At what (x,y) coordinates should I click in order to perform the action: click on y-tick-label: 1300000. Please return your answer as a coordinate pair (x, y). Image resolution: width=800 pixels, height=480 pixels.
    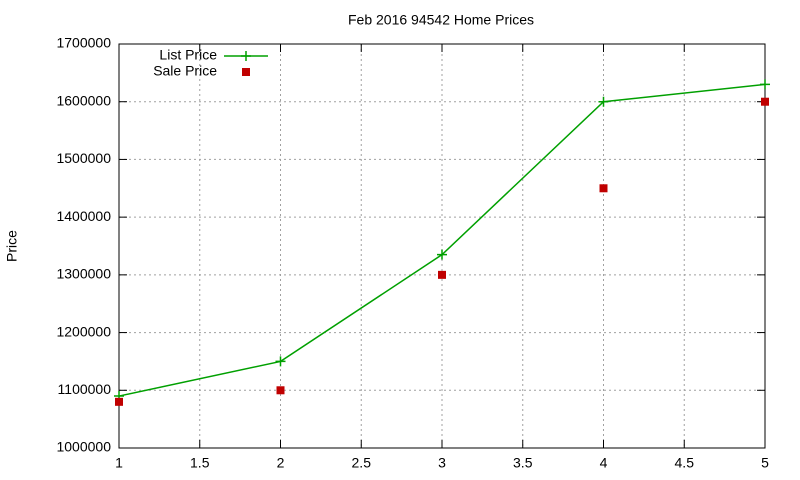
    Looking at the image, I should click on (83, 274).